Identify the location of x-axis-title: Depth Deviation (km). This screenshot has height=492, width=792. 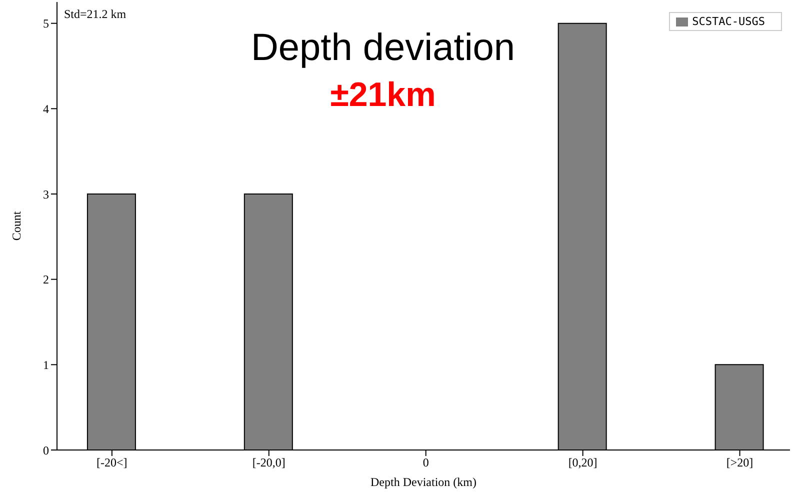
(423, 482).